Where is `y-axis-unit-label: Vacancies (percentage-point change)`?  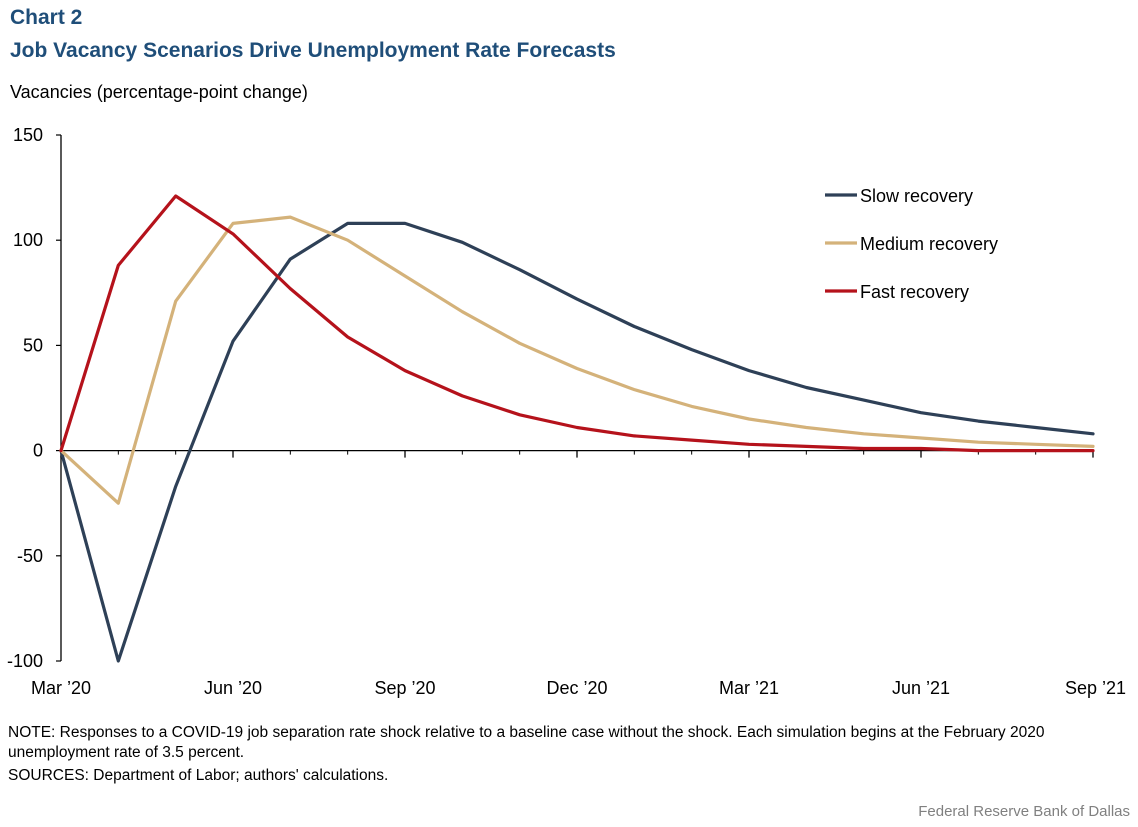
y-axis-unit-label: Vacancies (percentage-point change) is located at coordinates (159, 92).